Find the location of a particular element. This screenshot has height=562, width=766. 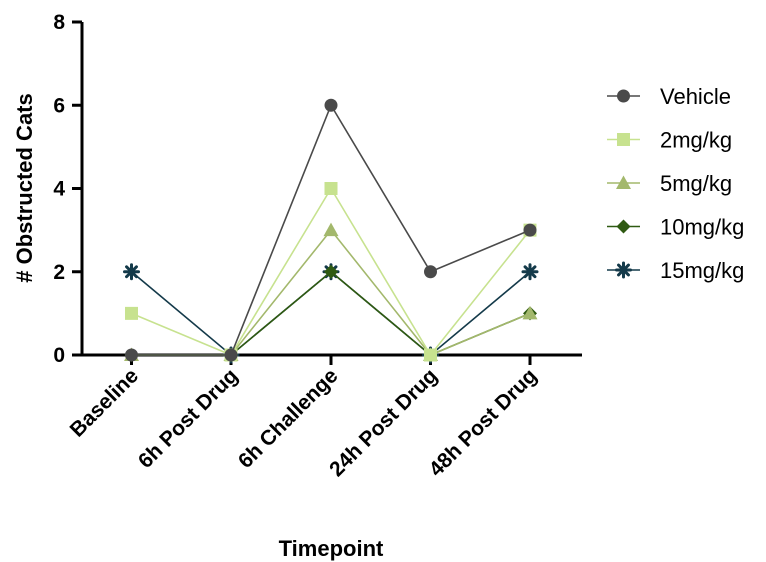

legend-item: 15mg/kg is located at coordinates (675, 270).